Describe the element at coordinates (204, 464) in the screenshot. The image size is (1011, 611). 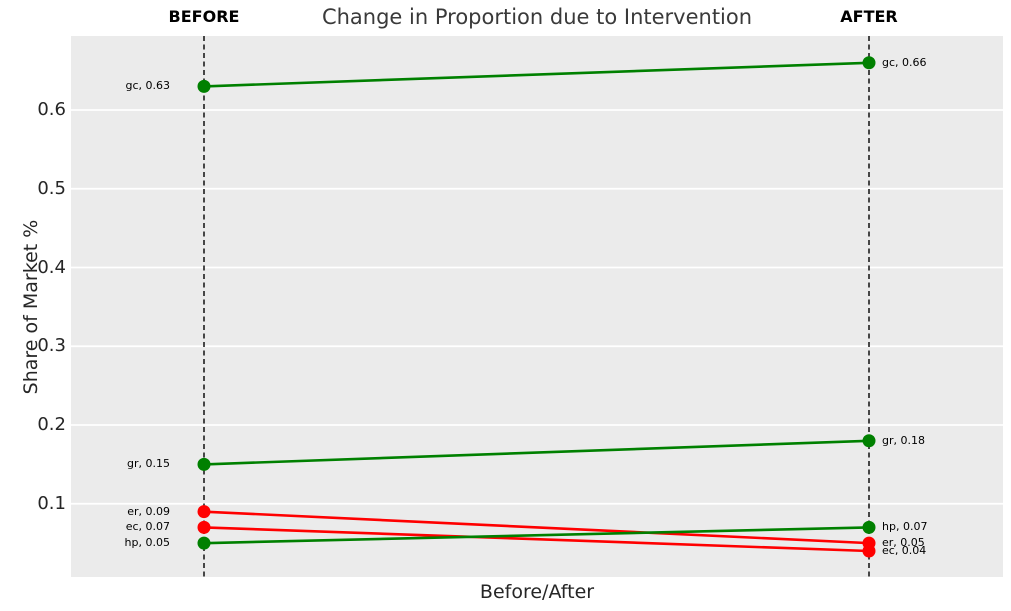
I see `point-gr-before` at that location.